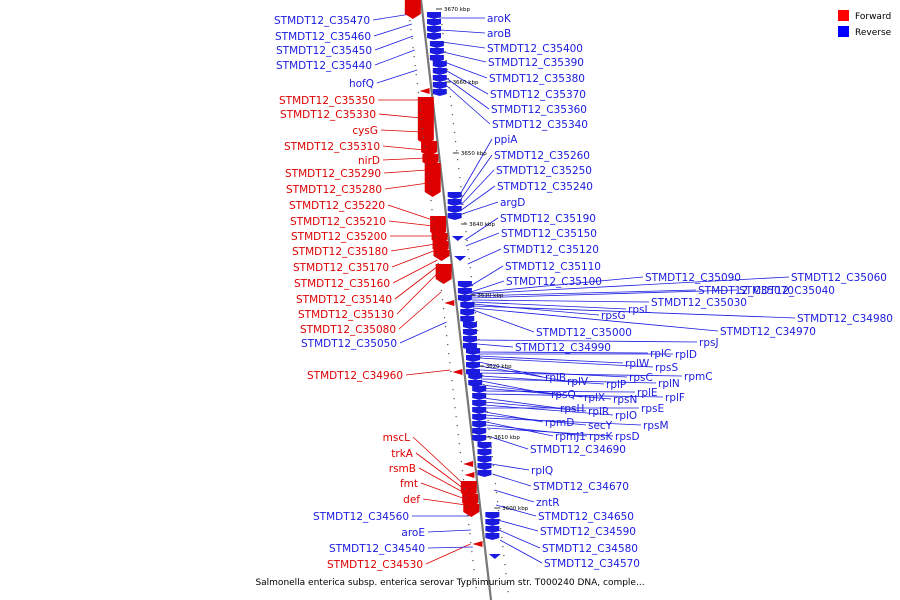  What do you see at coordinates (539, 110) in the screenshot?
I see `gene-label: STMDT12_C35360` at bounding box center [539, 110].